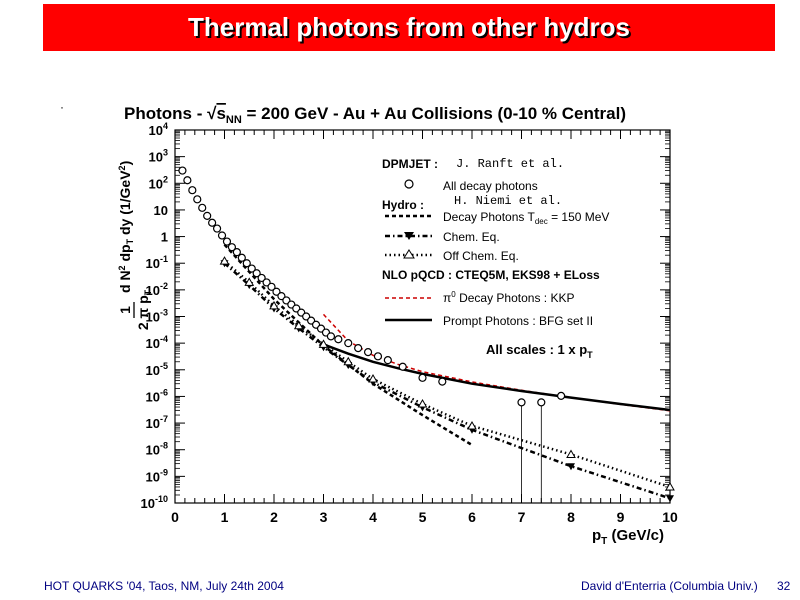  What do you see at coordinates (157, 369) in the screenshot?
I see `y-tick-label: 10⁻⁵` at bounding box center [157, 369].